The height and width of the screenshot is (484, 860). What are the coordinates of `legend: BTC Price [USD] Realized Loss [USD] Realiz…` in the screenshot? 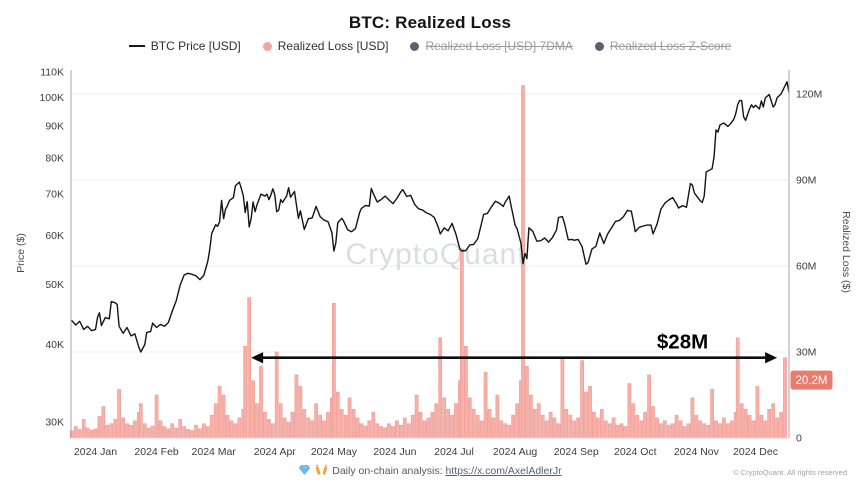 It's located at (430, 46).